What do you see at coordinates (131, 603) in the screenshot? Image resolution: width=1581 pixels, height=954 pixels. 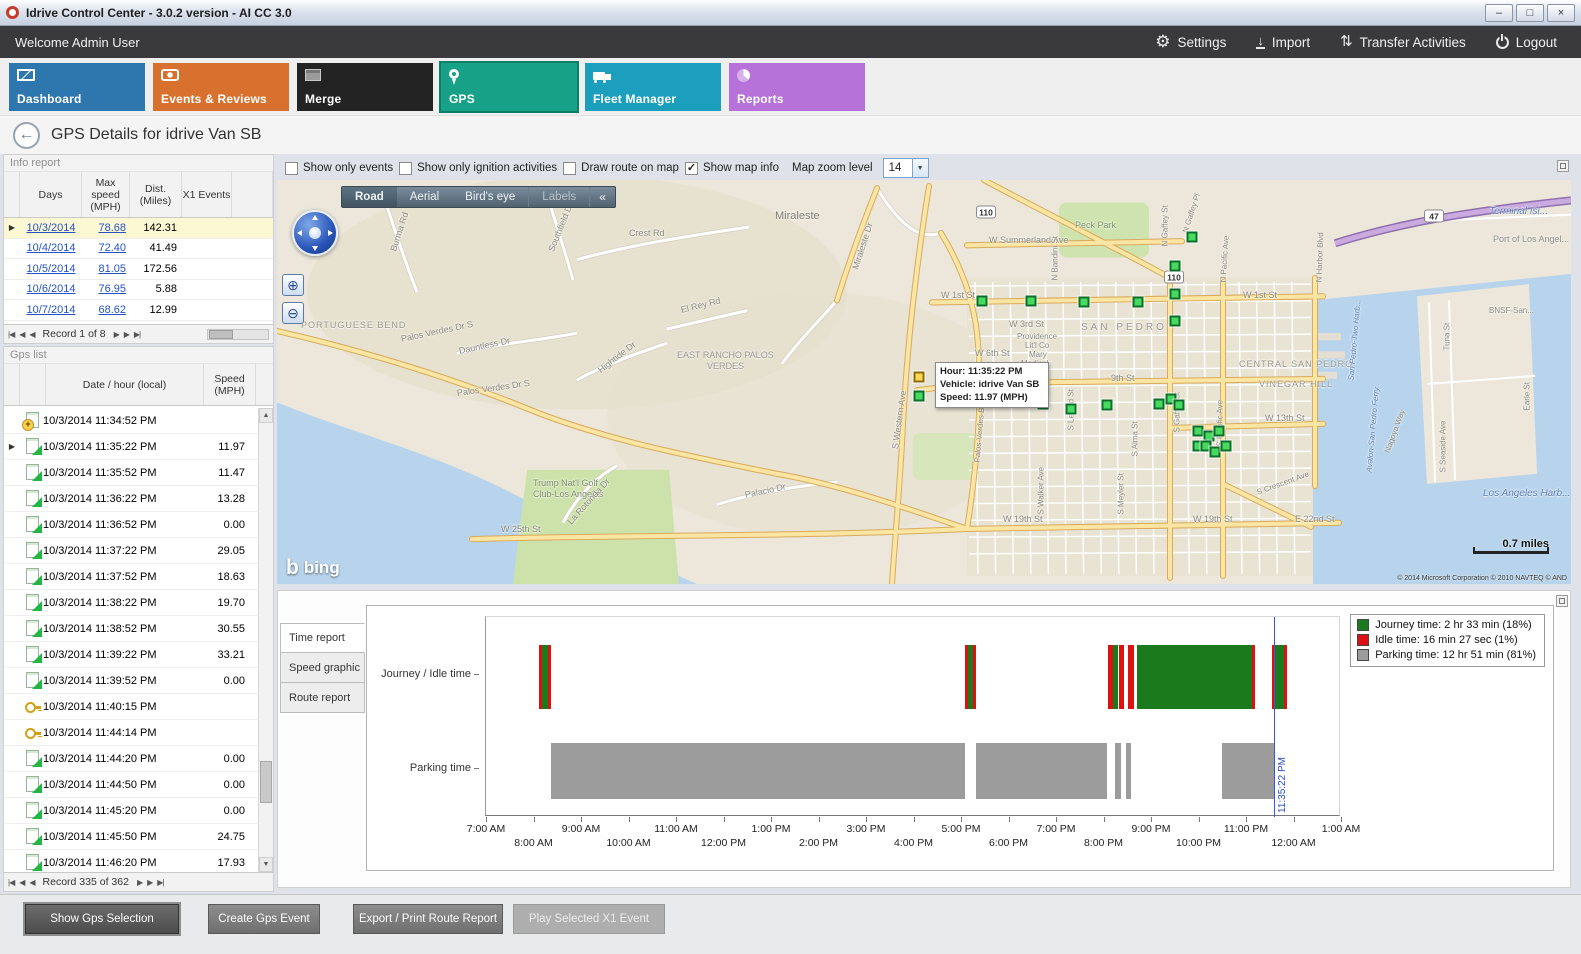 I see `list-item: 10/3/2014 11:38:22 PM 19.70` at bounding box center [131, 603].